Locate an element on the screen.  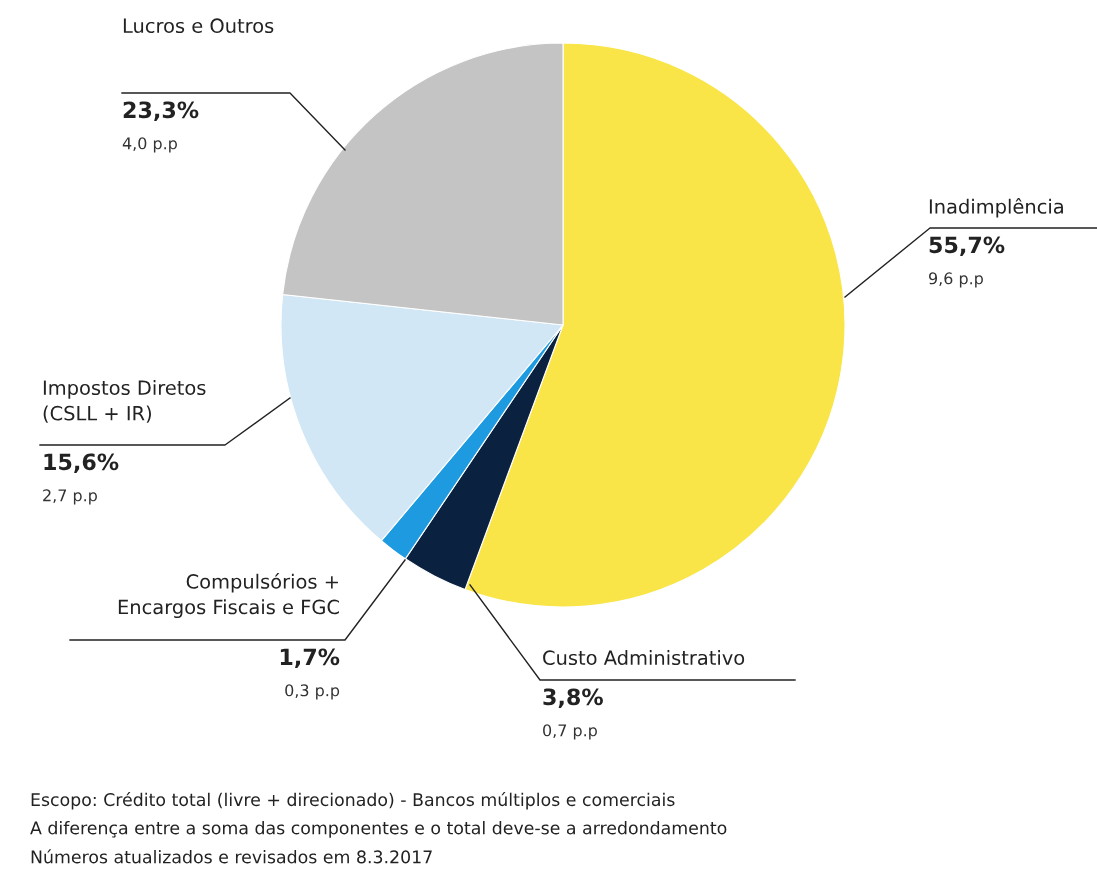
slice-label: Custo Administrativo is located at coordinates (644, 658).